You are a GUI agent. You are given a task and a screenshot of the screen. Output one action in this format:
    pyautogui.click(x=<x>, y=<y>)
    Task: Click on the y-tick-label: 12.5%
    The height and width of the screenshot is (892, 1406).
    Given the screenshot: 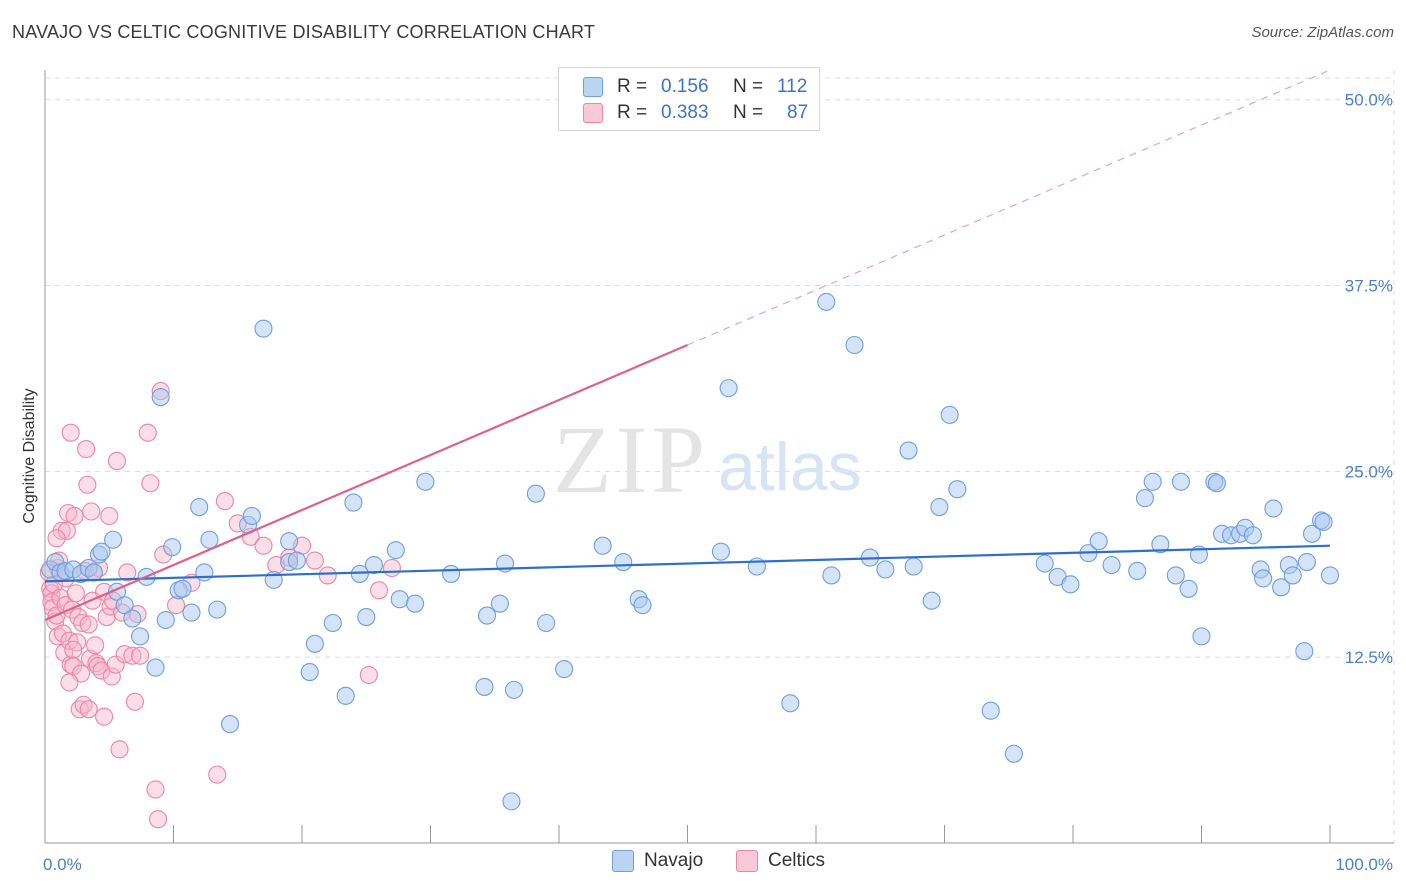 What is the action you would take?
    pyautogui.click(x=1369, y=657)
    